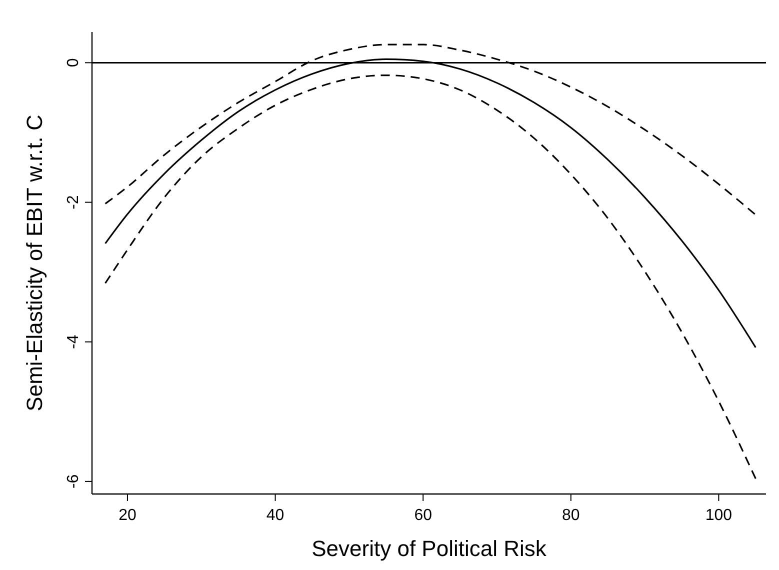 The width and height of the screenshot is (779, 570). I want to click on y-tick-label: 0, so click(73, 63).